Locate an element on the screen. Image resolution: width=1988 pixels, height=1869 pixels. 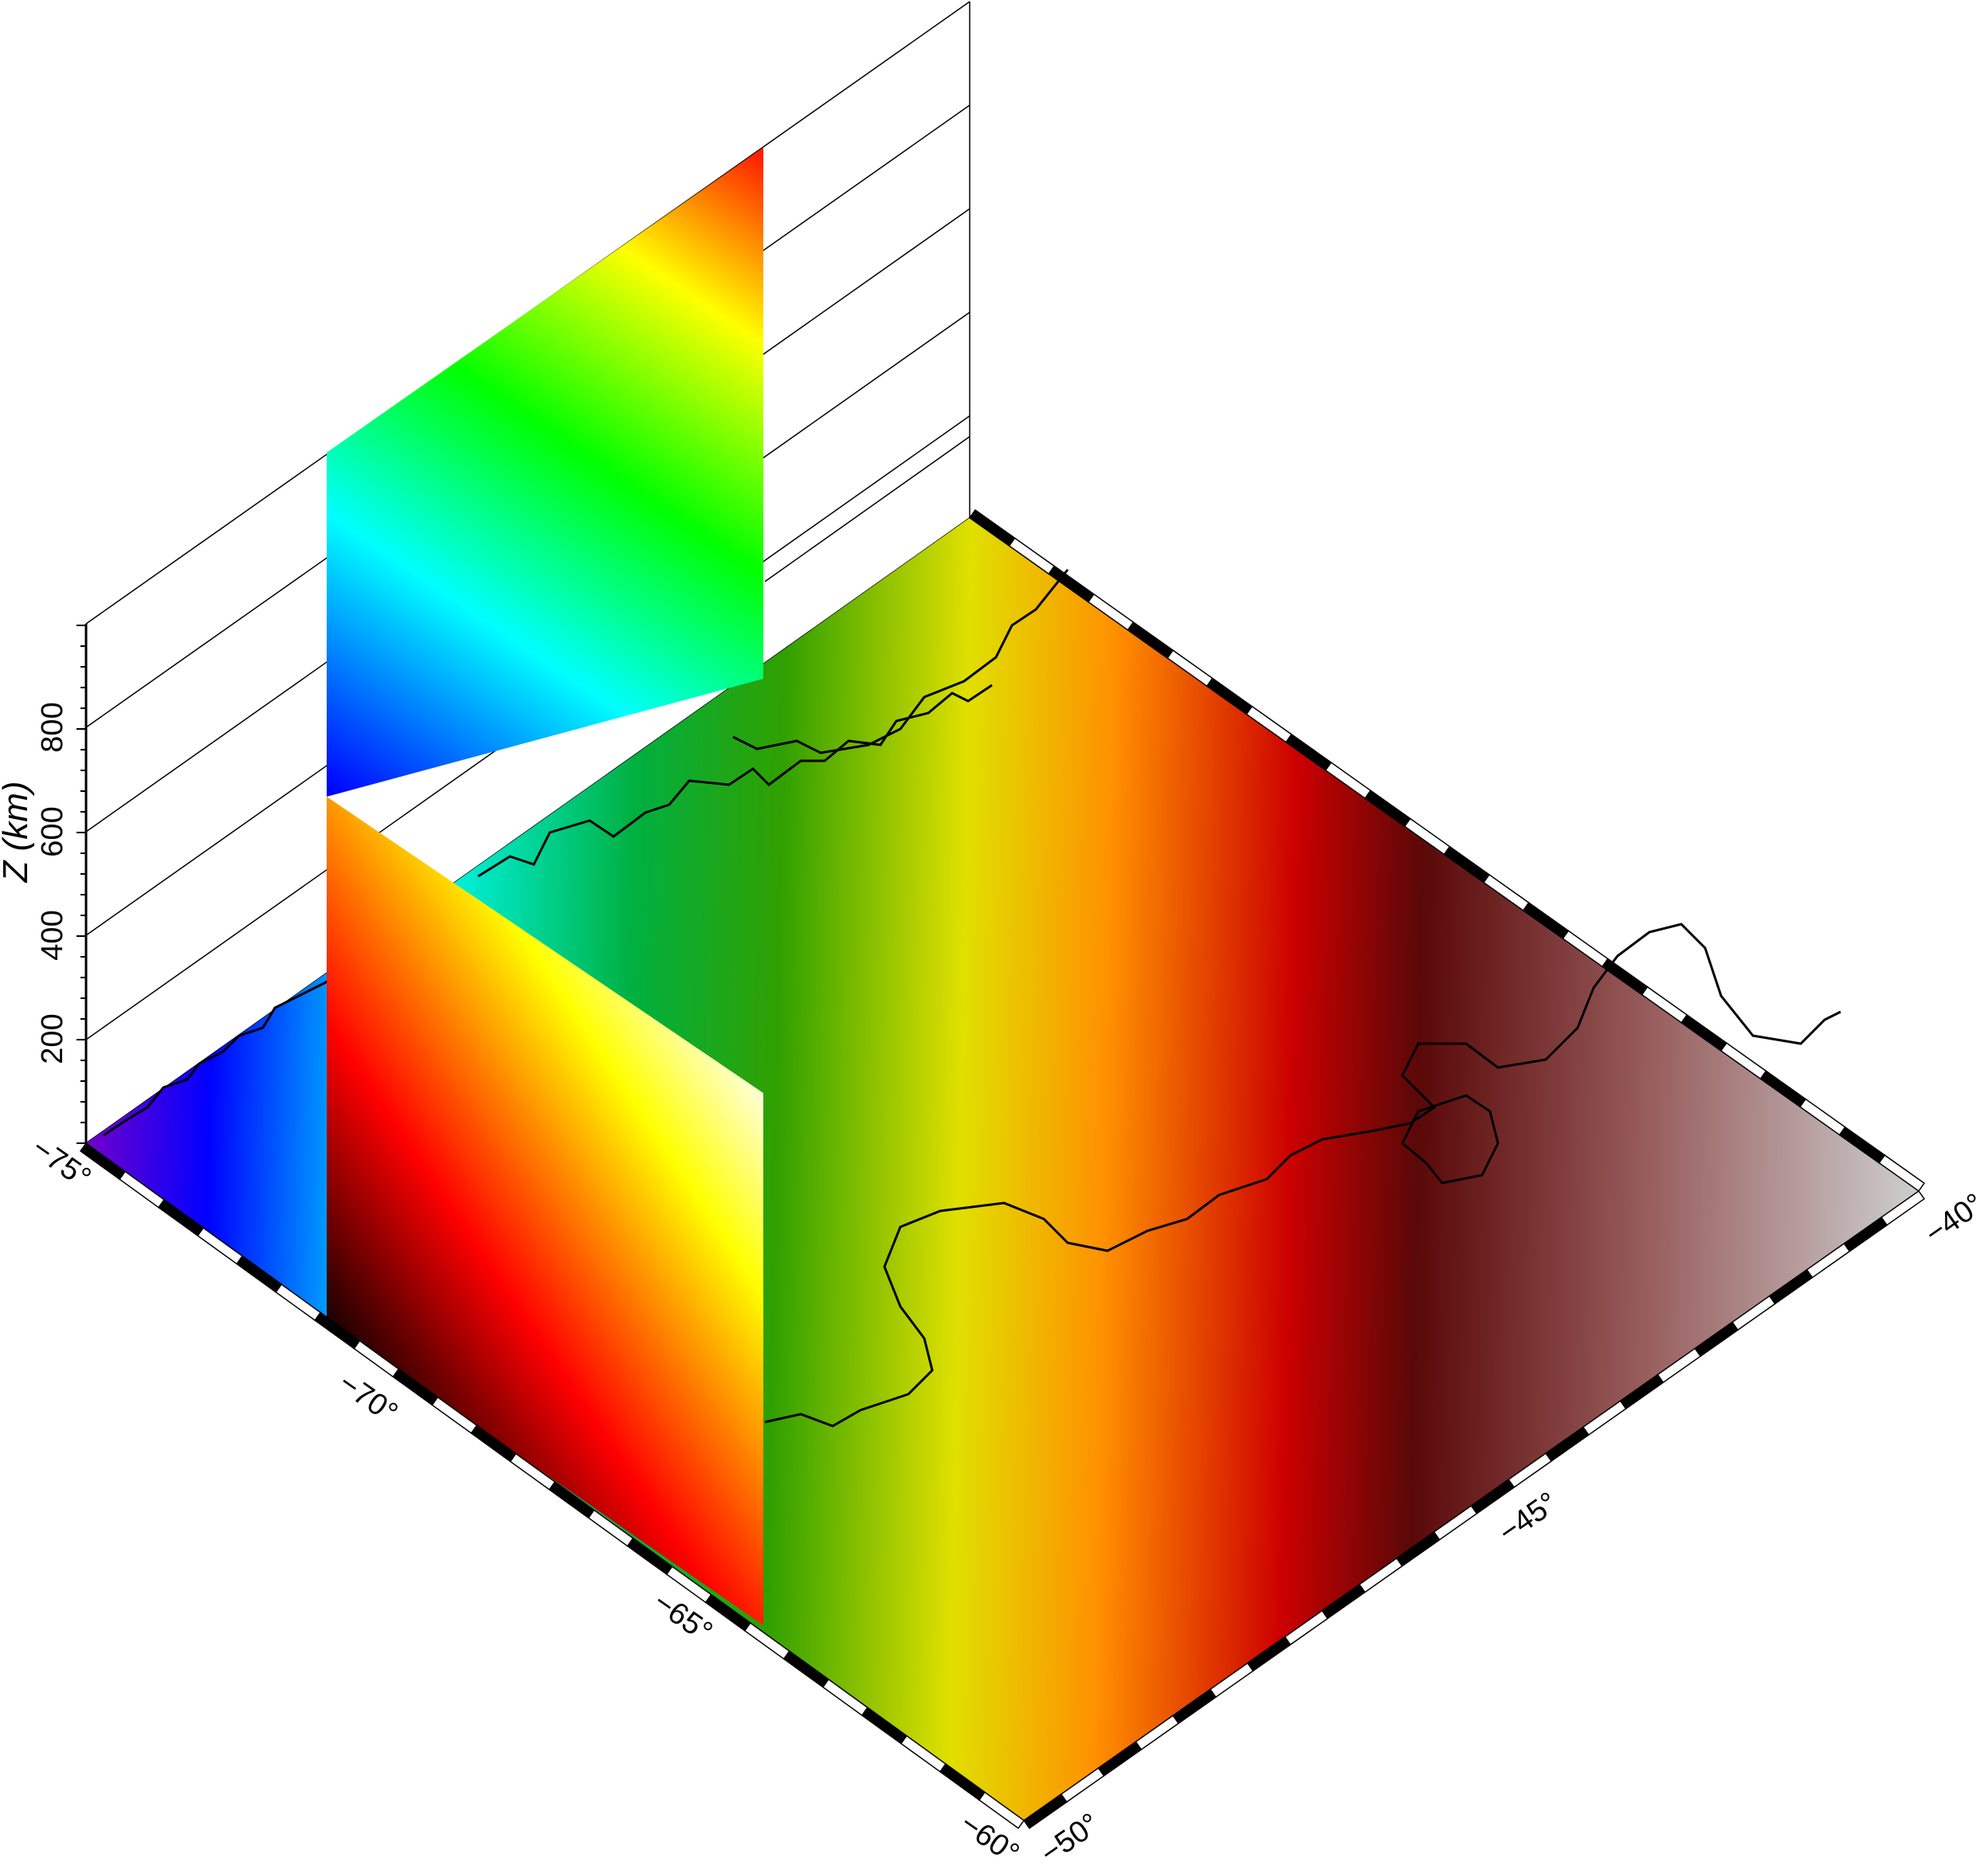
z-tick-label: 200 is located at coordinates (52, 1038).